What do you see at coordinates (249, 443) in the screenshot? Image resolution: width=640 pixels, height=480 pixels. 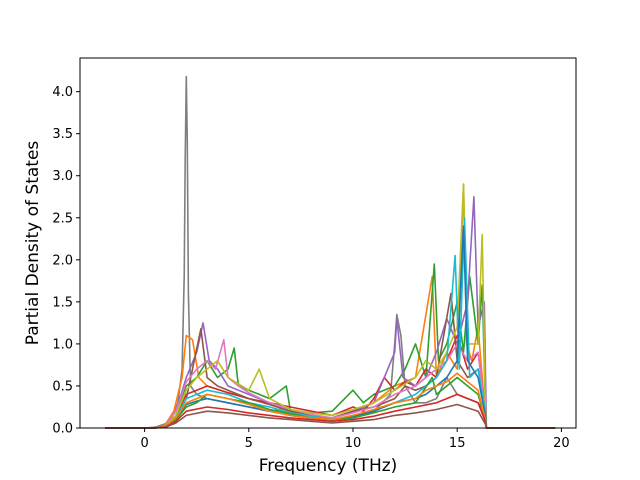 I see `x-tick-label: 5` at bounding box center [249, 443].